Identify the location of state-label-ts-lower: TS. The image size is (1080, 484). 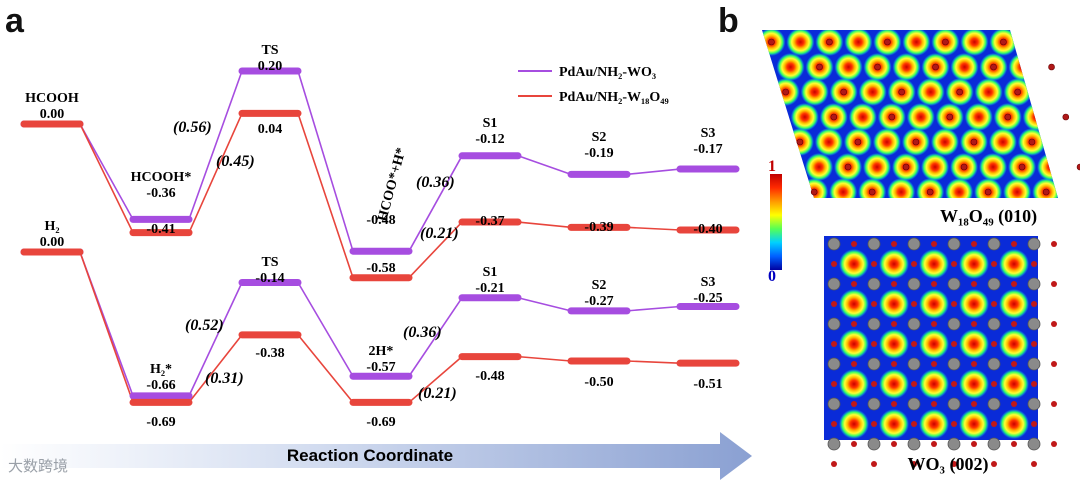
(269, 262).